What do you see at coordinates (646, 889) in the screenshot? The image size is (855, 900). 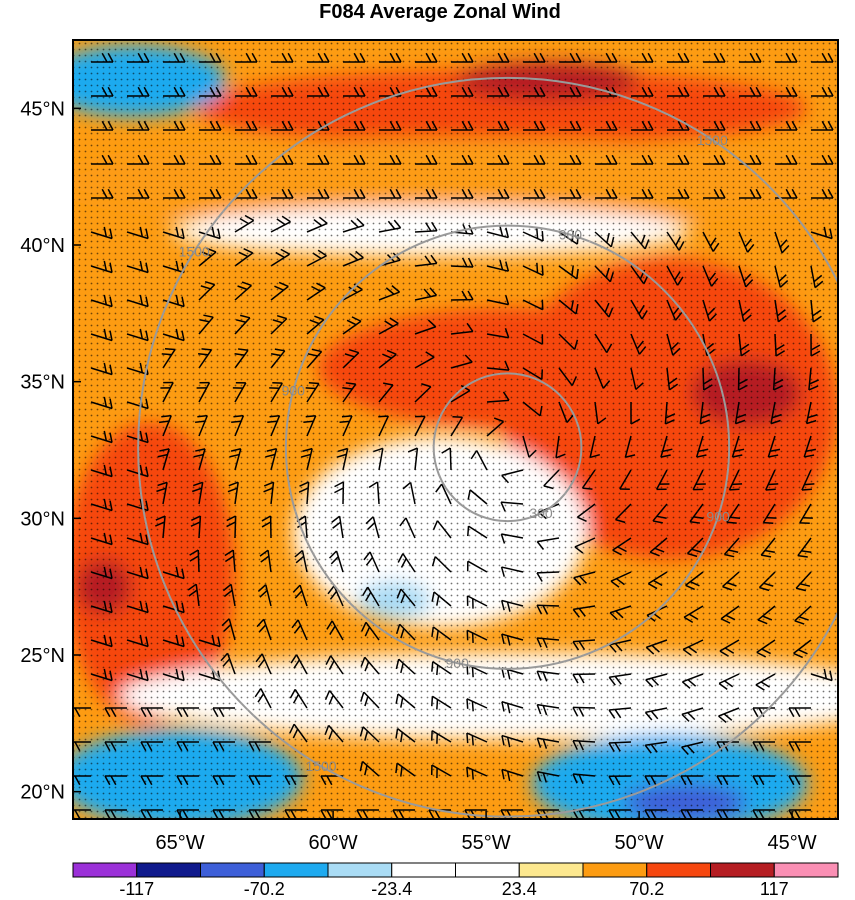 I see `colorbar-label: 70.2` at bounding box center [646, 889].